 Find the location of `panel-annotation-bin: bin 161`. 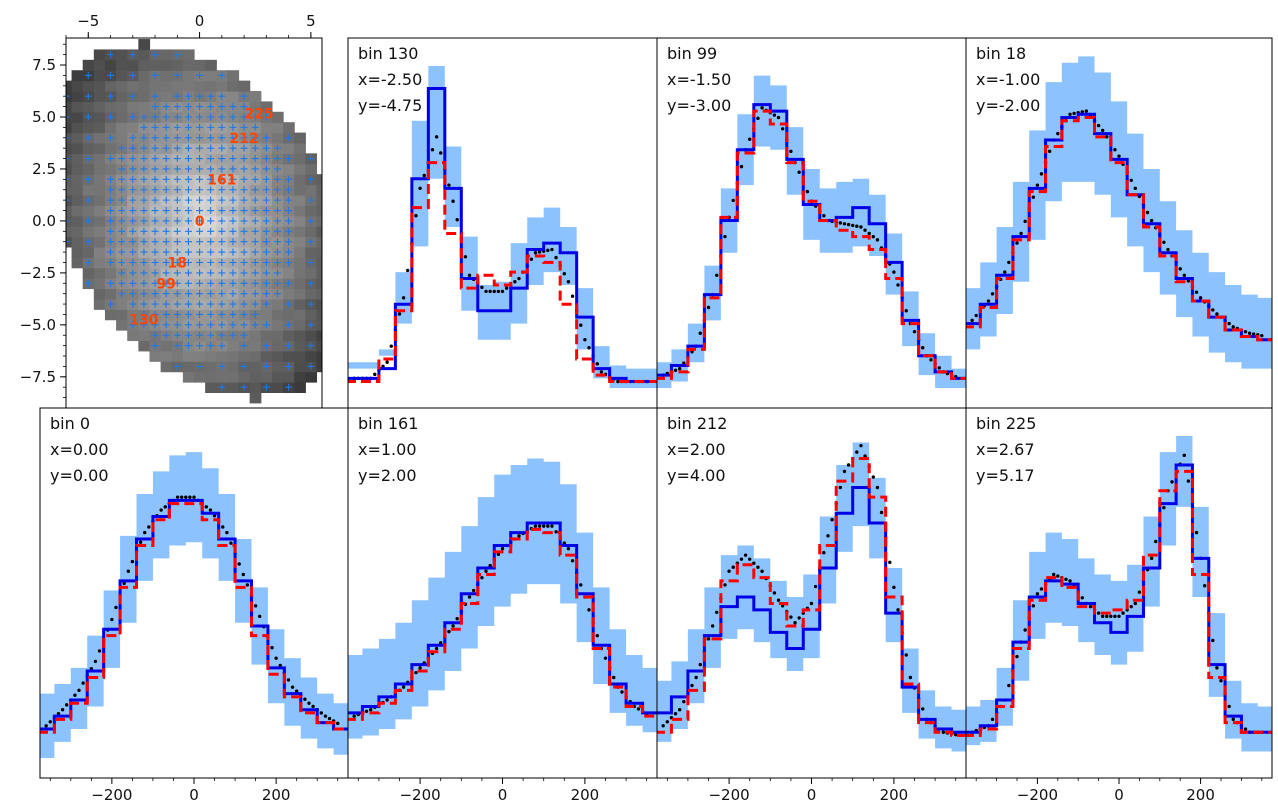

panel-annotation-bin: bin 161 is located at coordinates (388, 423).